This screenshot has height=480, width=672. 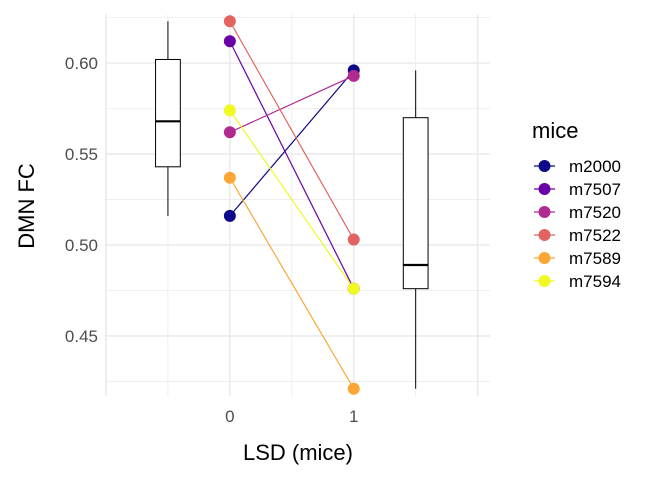 What do you see at coordinates (595, 212) in the screenshot?
I see `legend-label: m7520` at bounding box center [595, 212].